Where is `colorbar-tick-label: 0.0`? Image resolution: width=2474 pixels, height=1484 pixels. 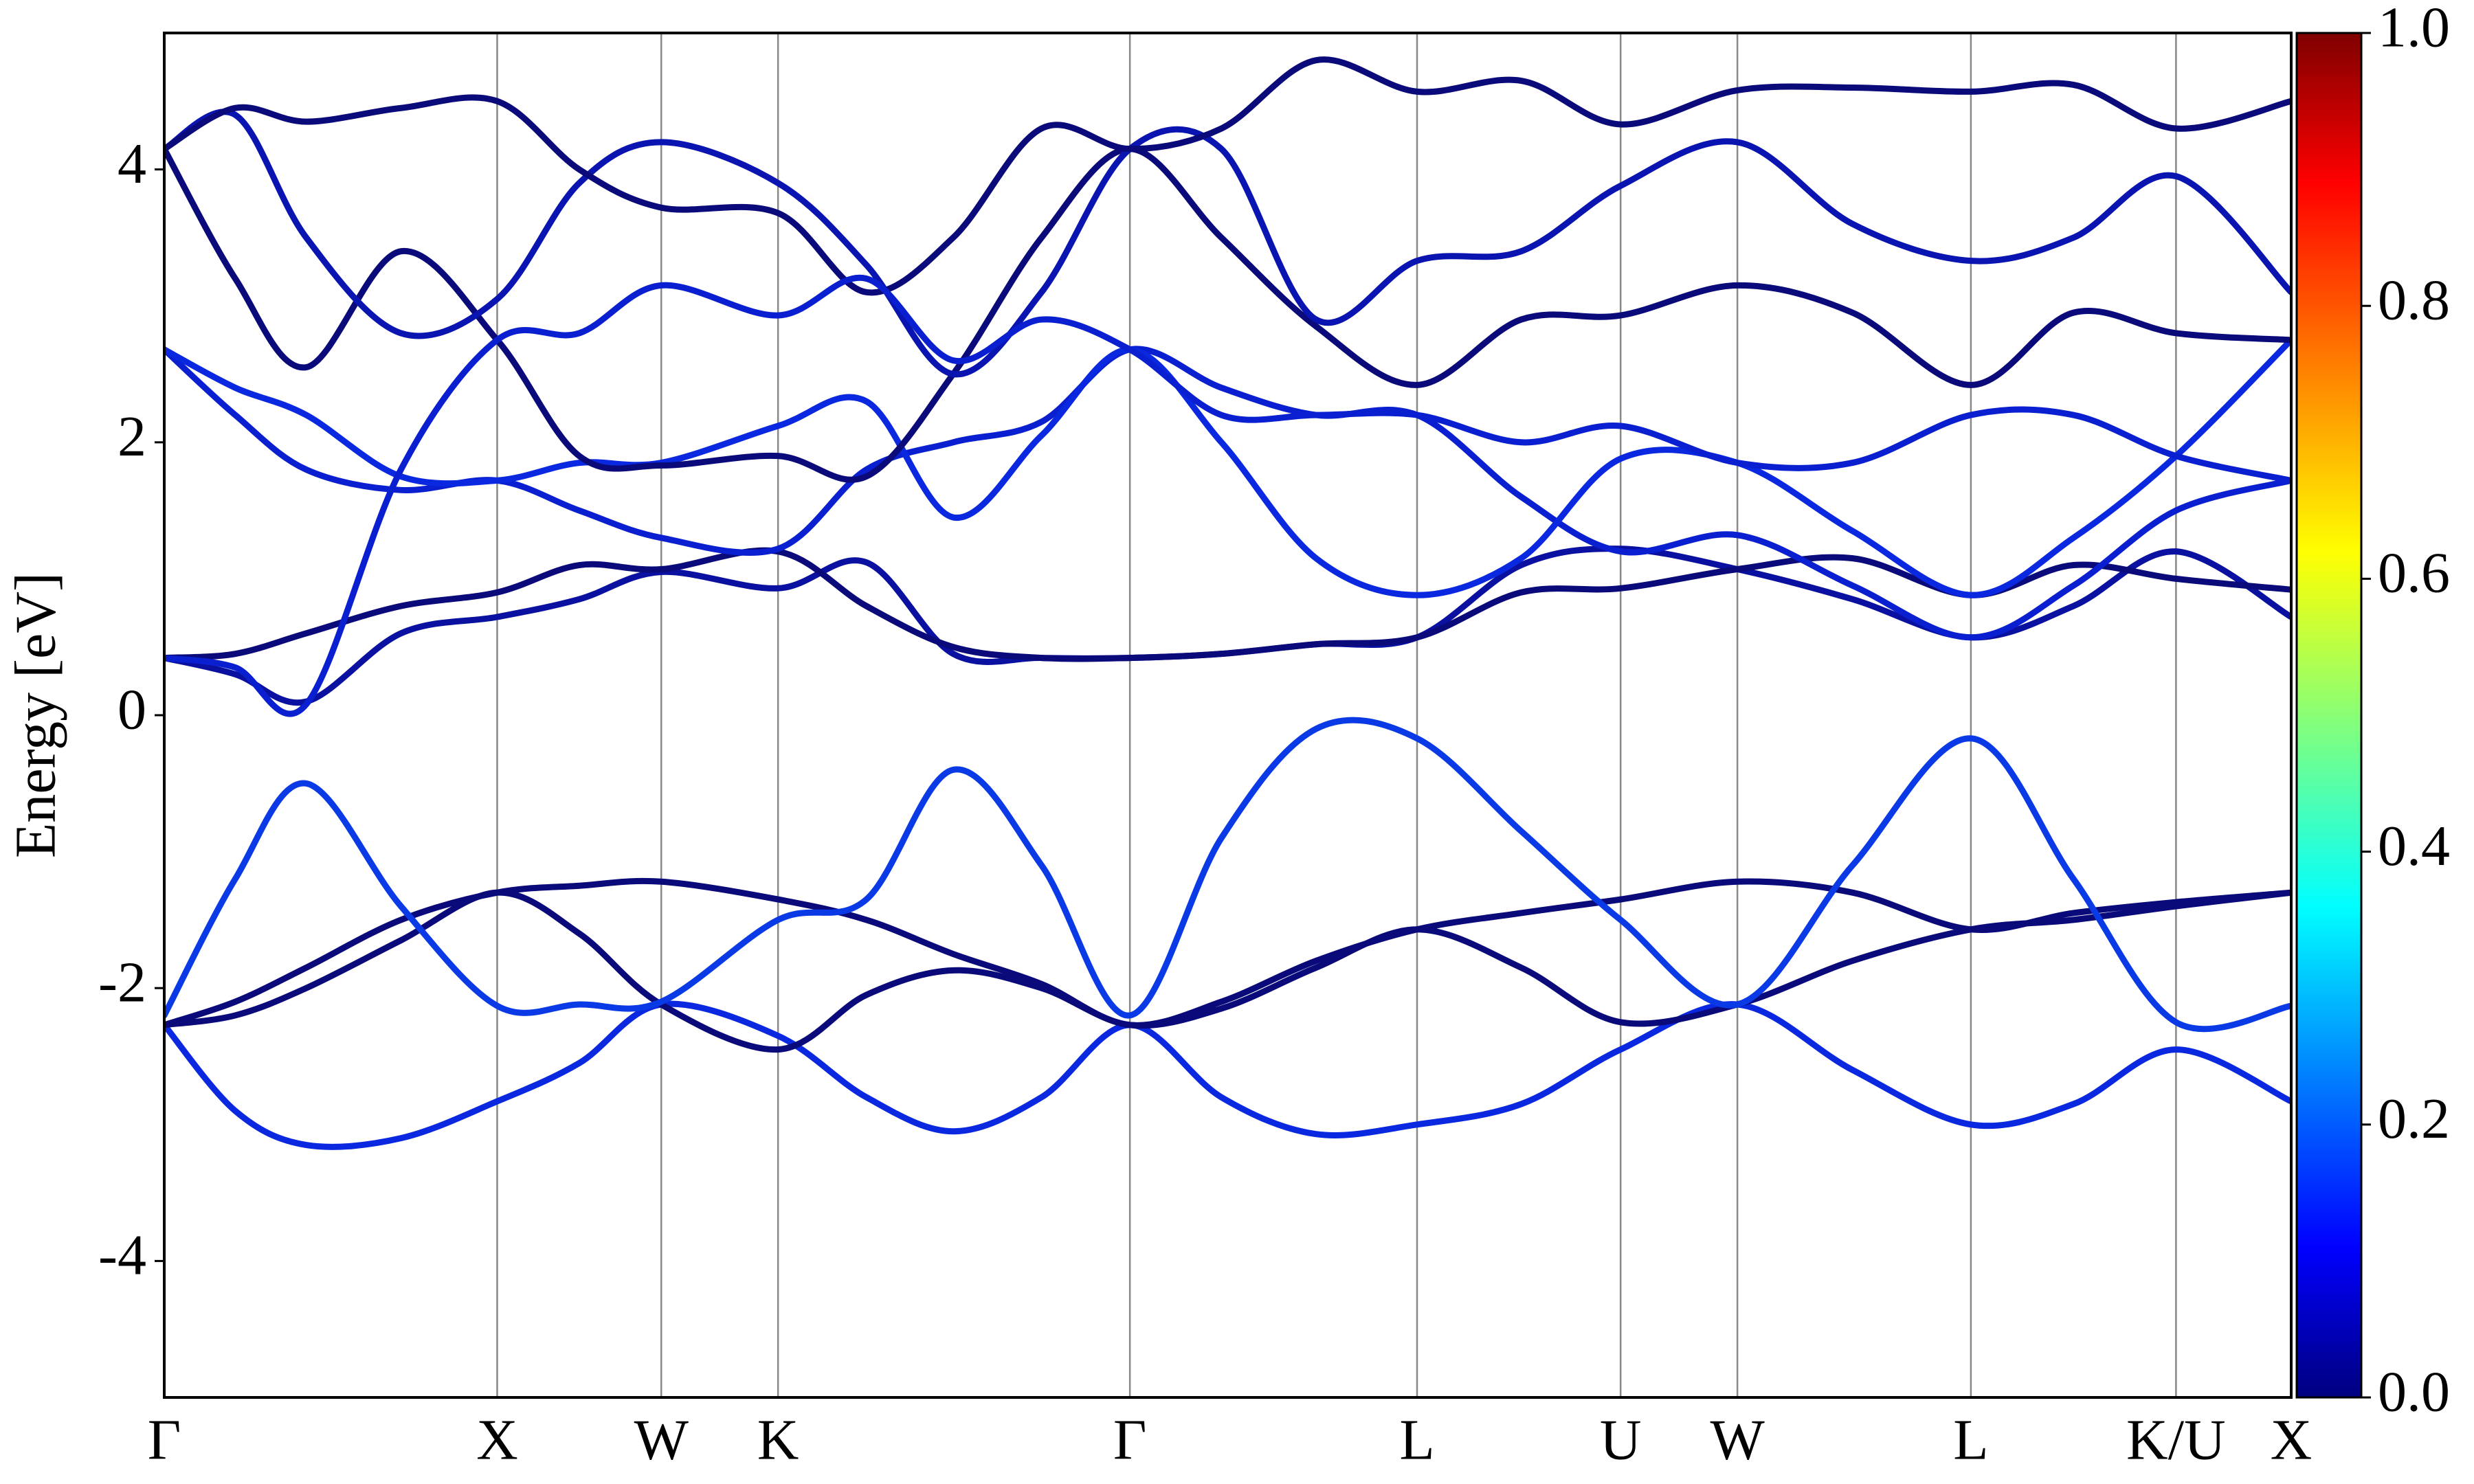 colorbar-tick-label: 0.0 is located at coordinates (2414, 1392).